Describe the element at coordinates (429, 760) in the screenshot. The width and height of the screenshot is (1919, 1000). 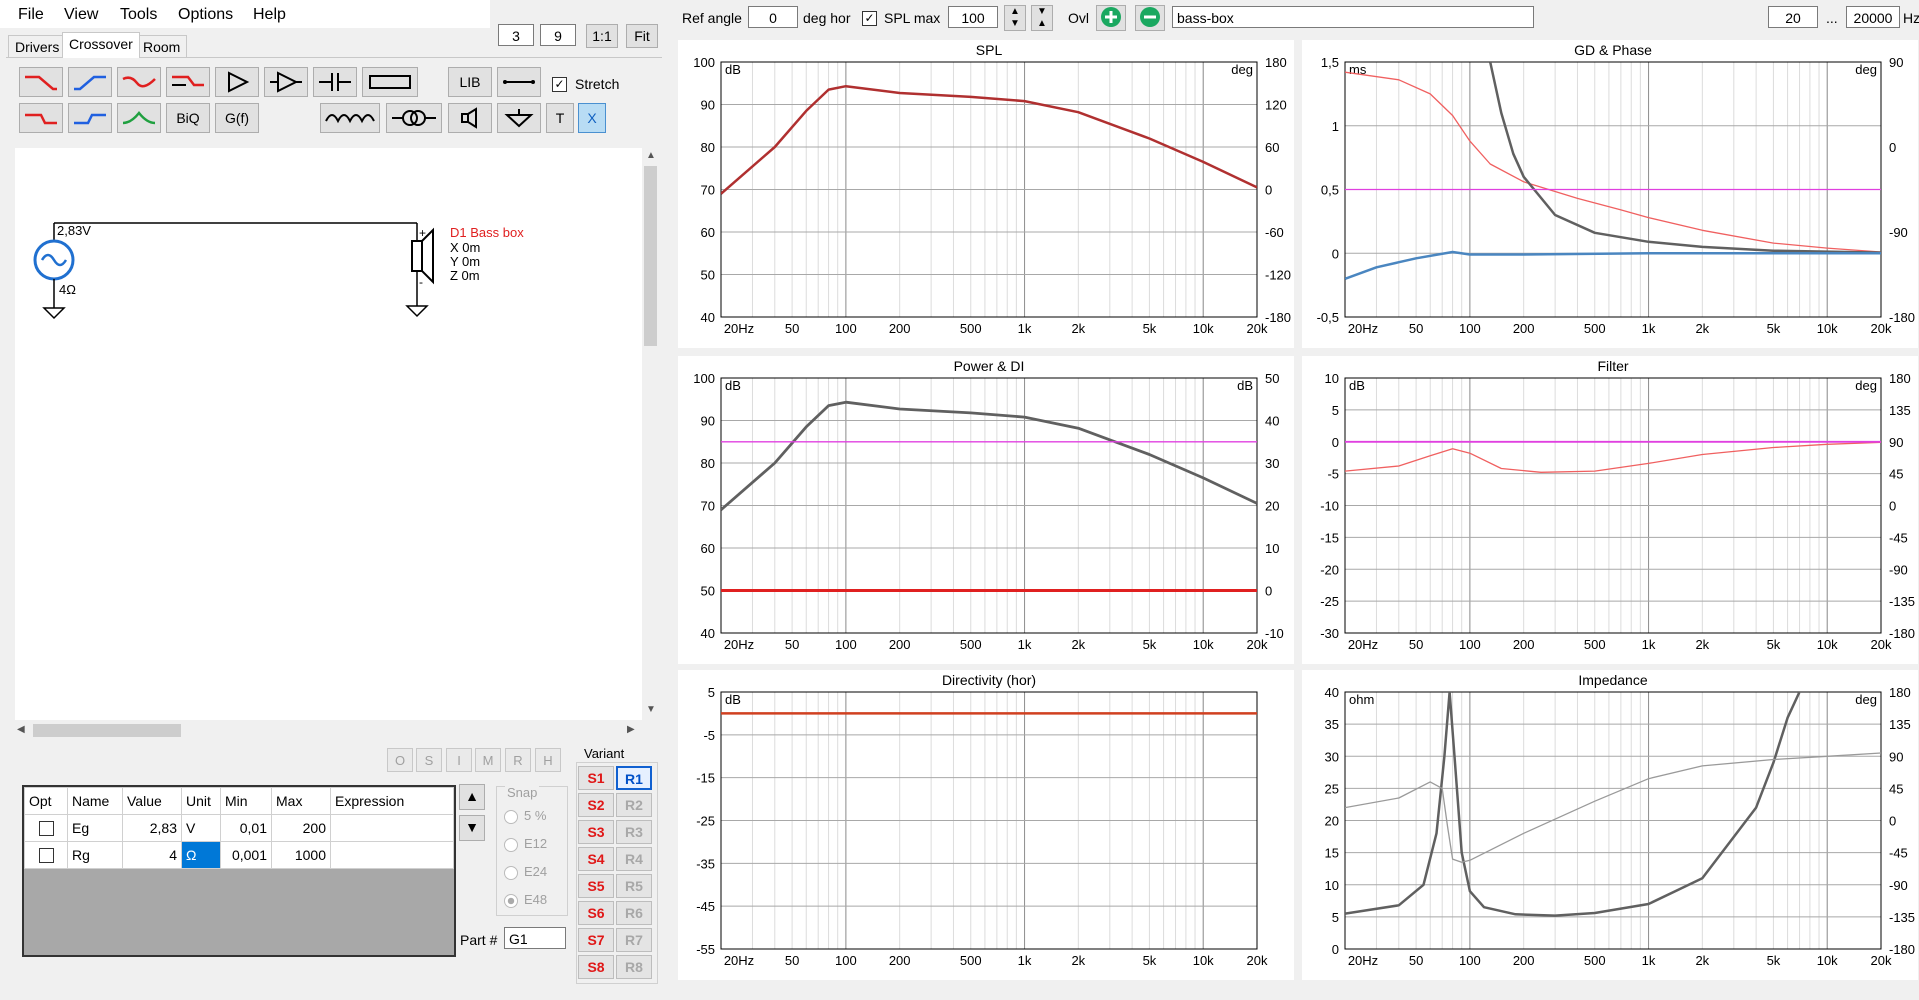
I see `s-button: S` at that location.